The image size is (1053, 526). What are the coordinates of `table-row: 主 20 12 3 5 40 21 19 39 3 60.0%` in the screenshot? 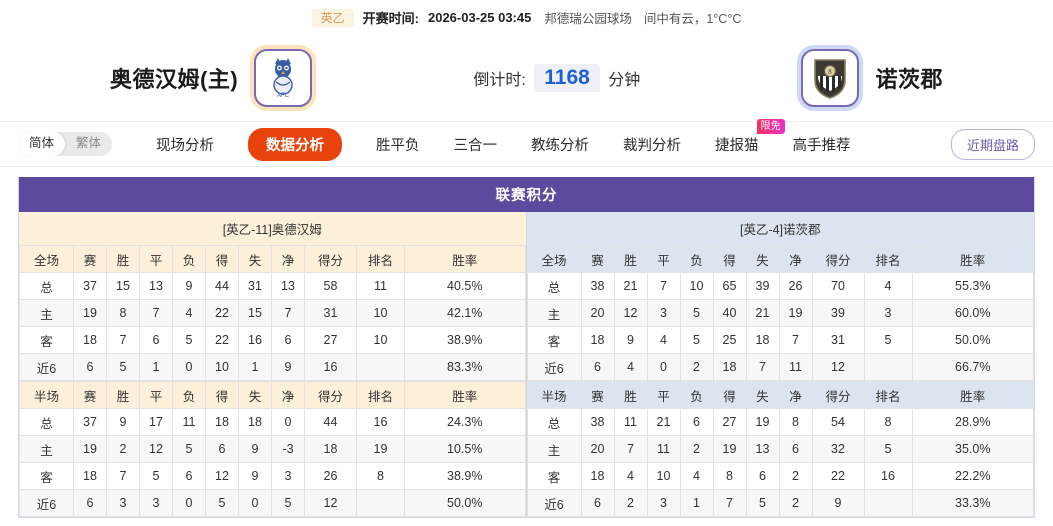 It's located at (780, 313).